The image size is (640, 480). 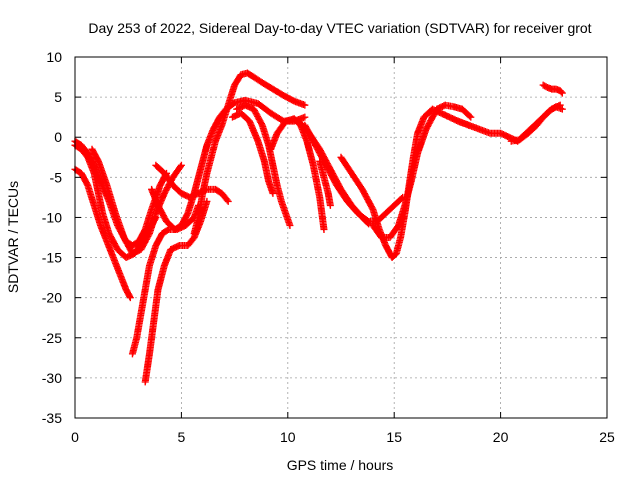 I want to click on x-tick-label: 5, so click(x=182, y=437).